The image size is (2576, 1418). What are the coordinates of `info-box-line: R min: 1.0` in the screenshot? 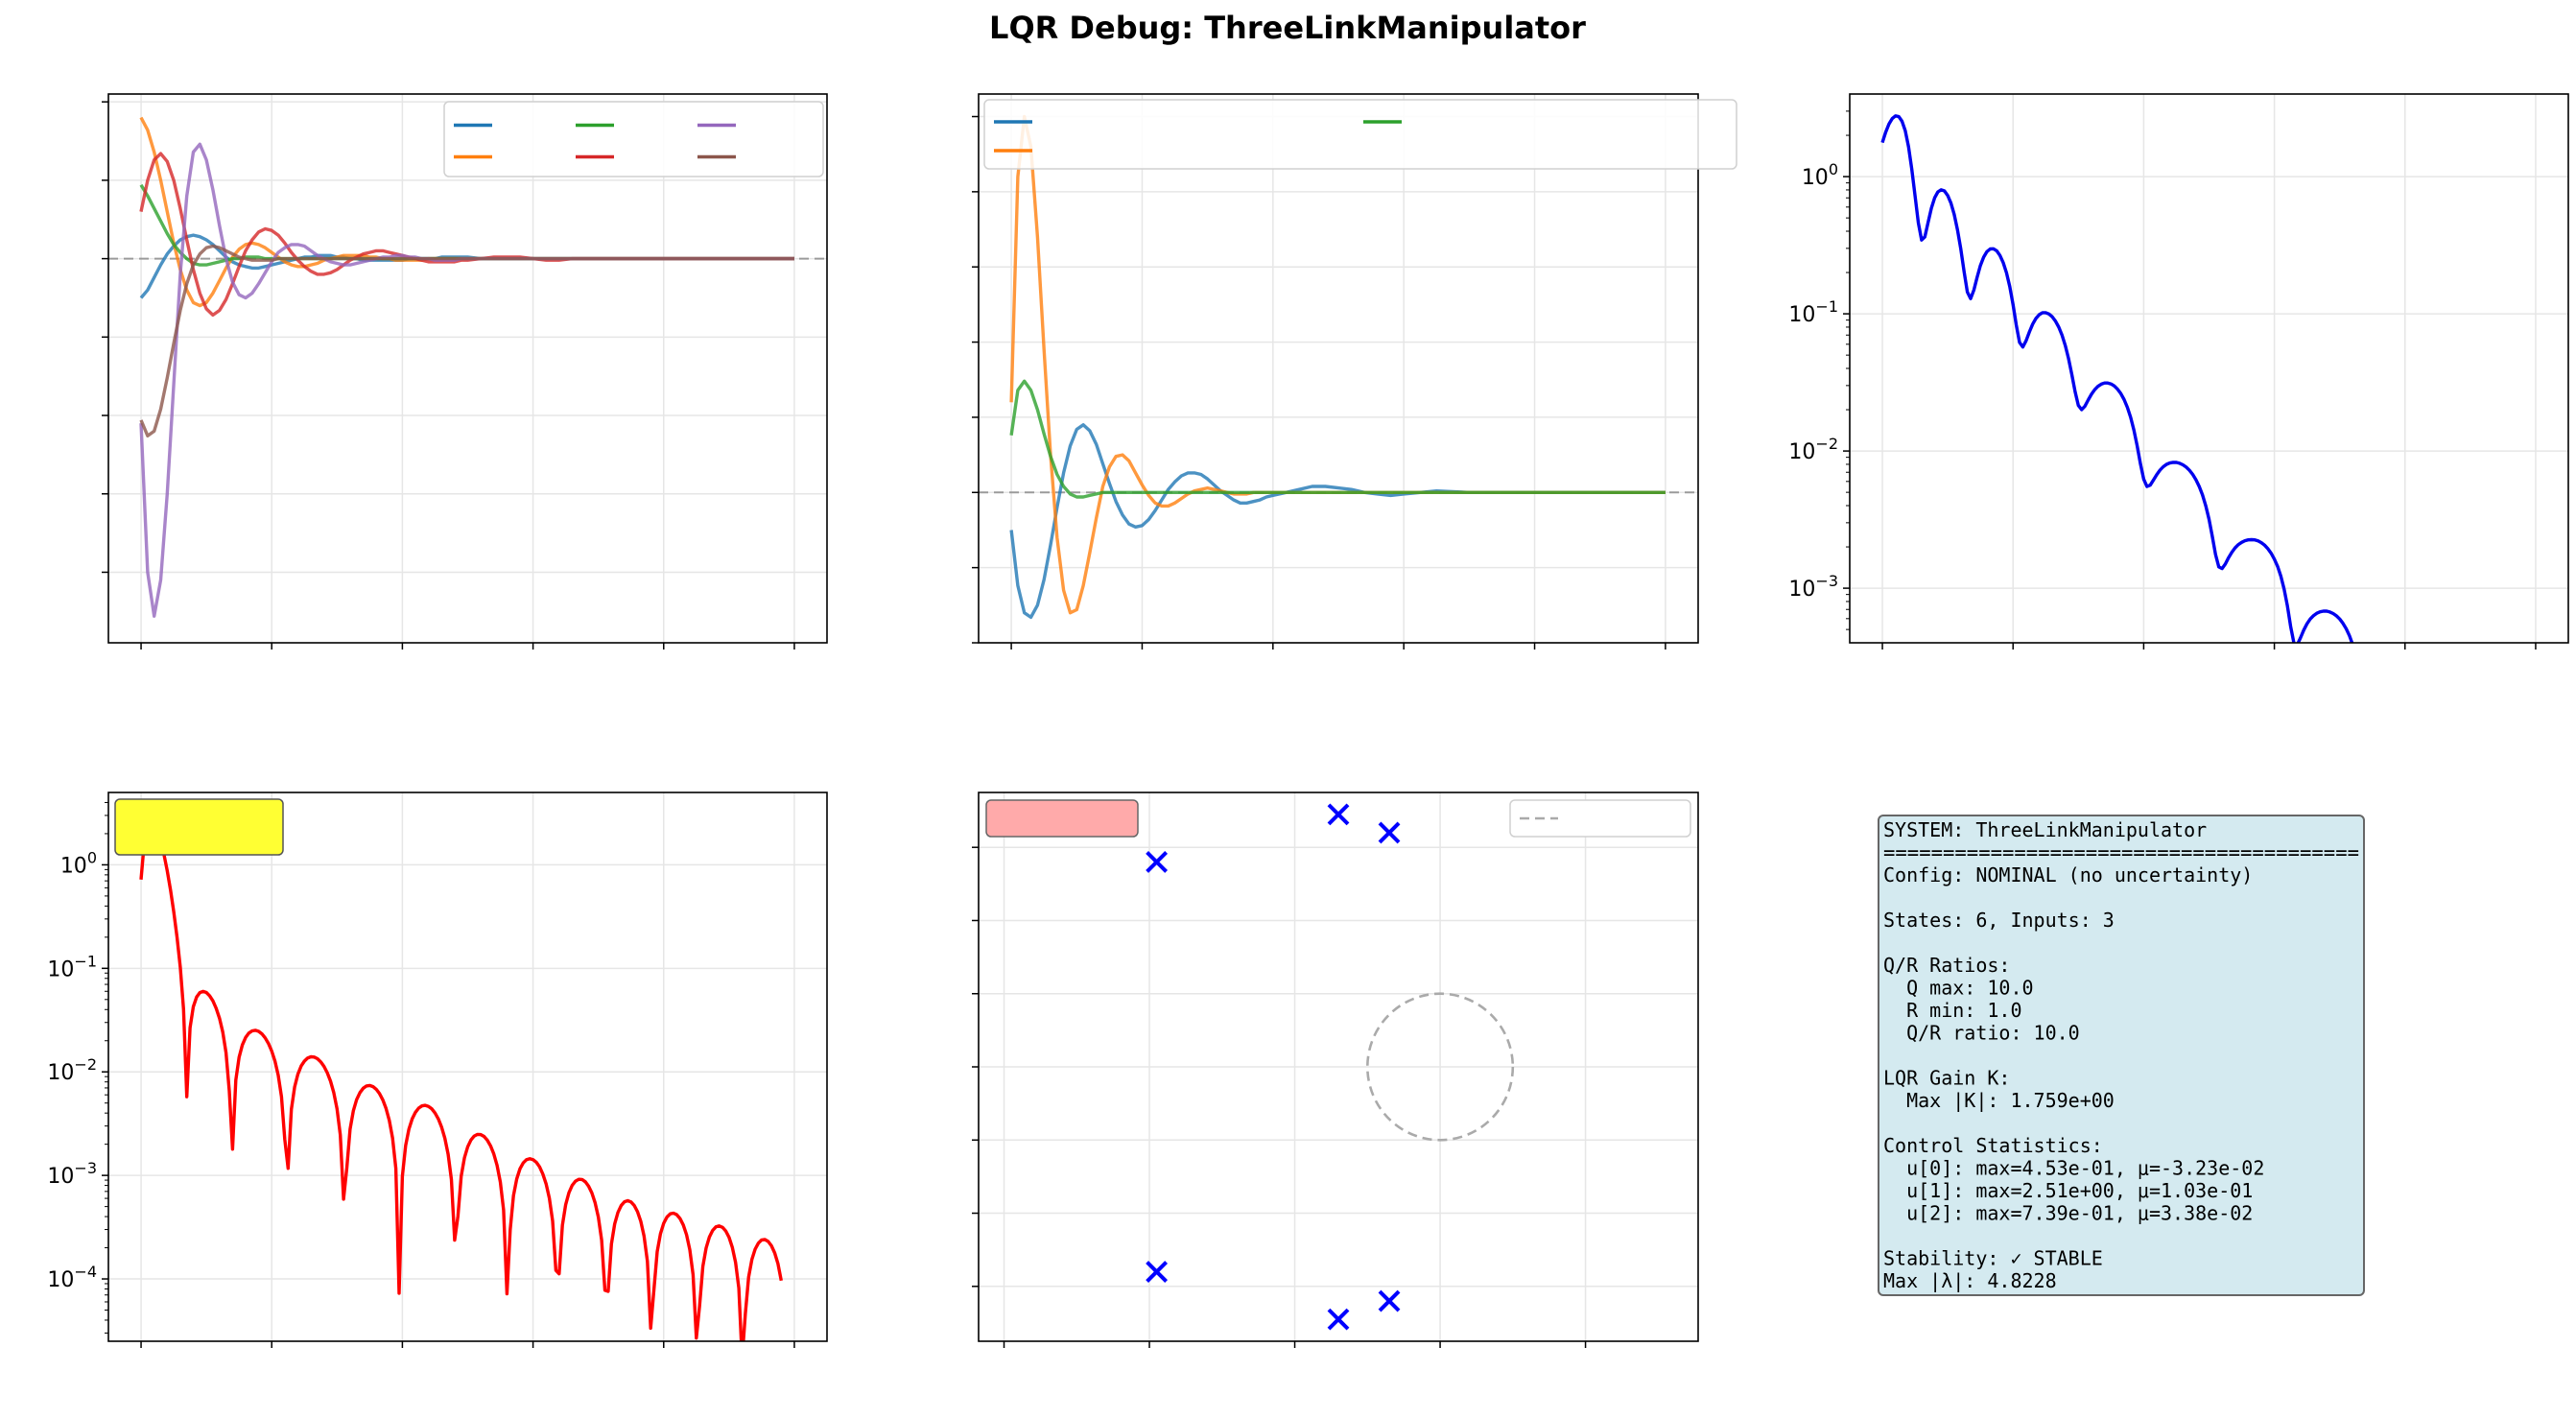 It's located at (1953, 1010).